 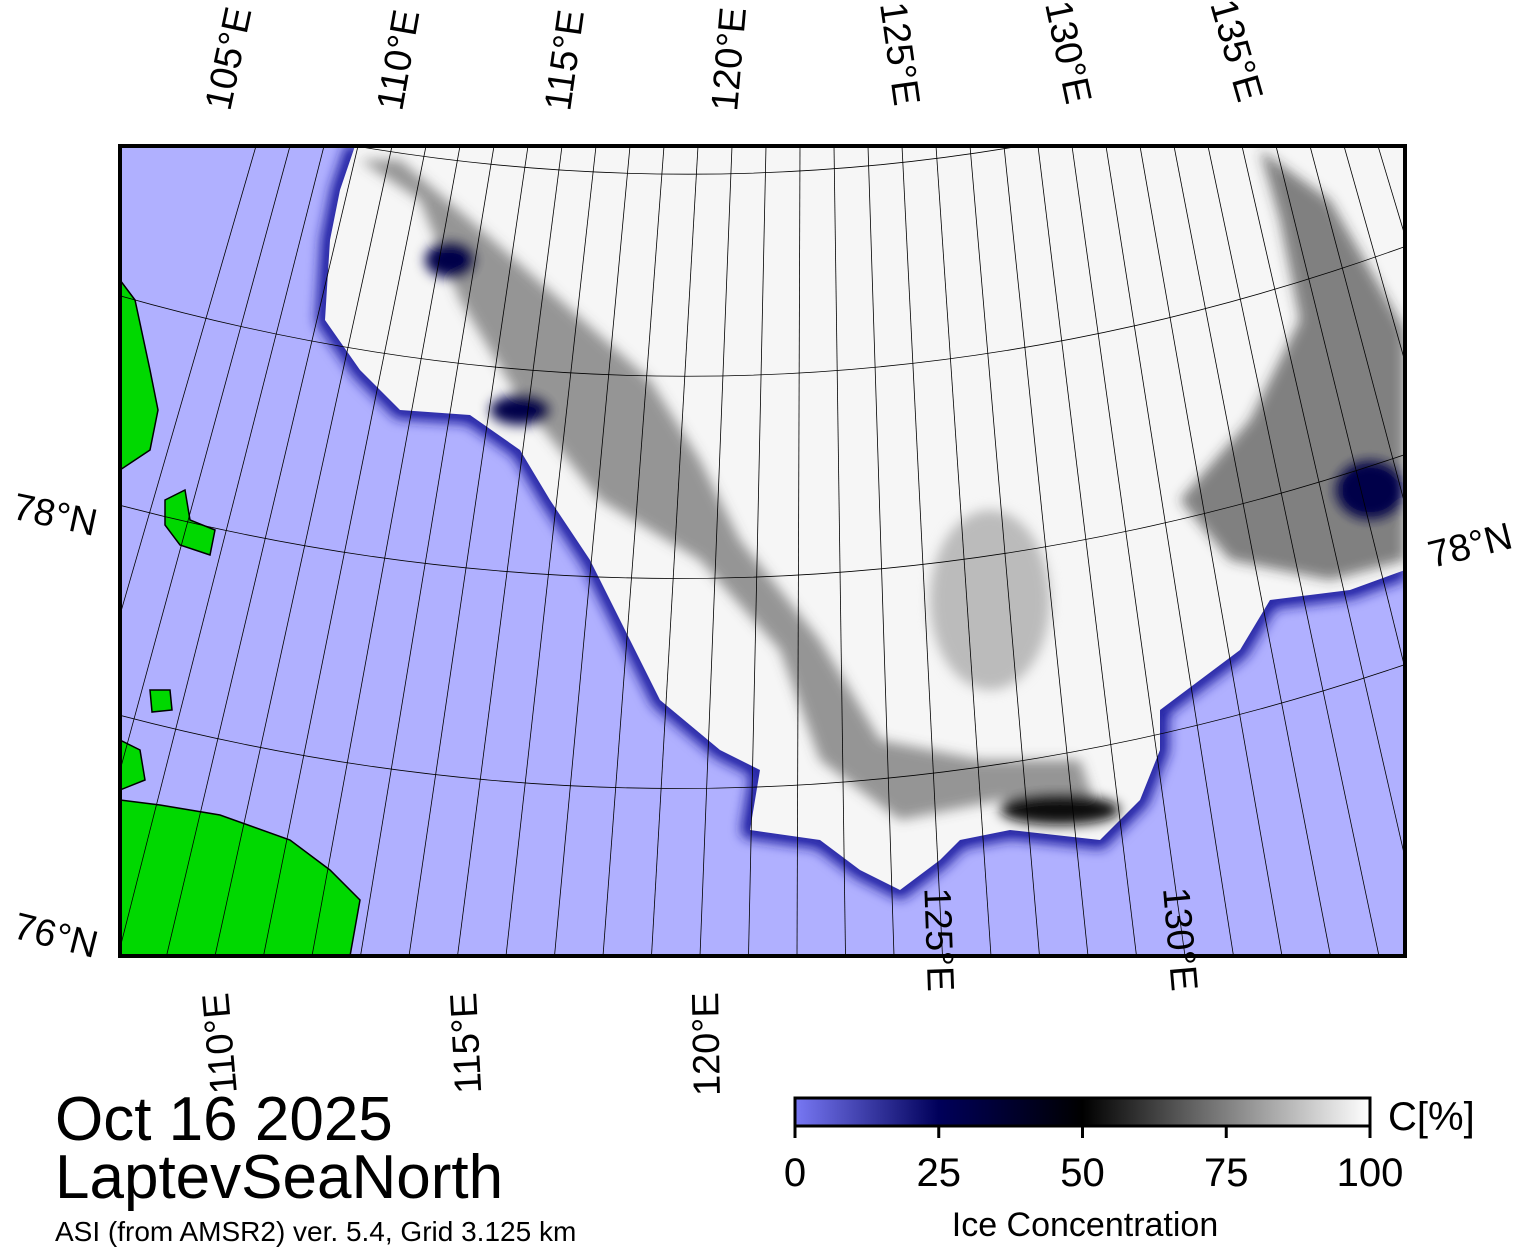 I want to click on longitude-label: 105°E, so click(x=229, y=58).